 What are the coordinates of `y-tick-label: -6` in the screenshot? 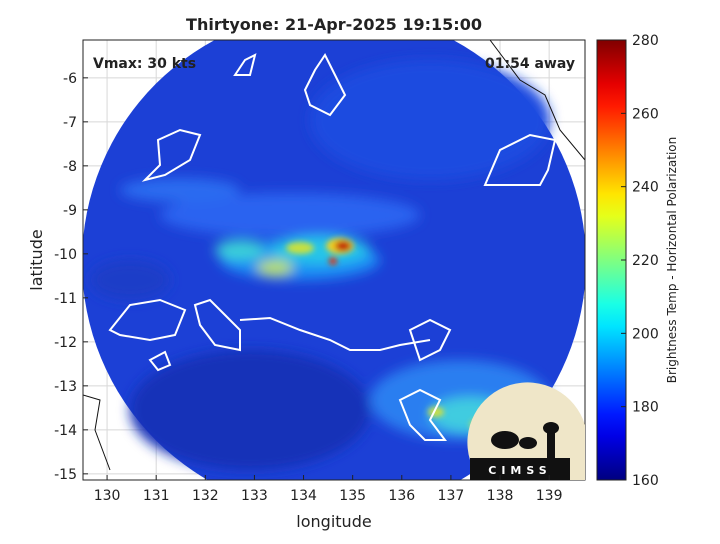 It's located at (70, 79).